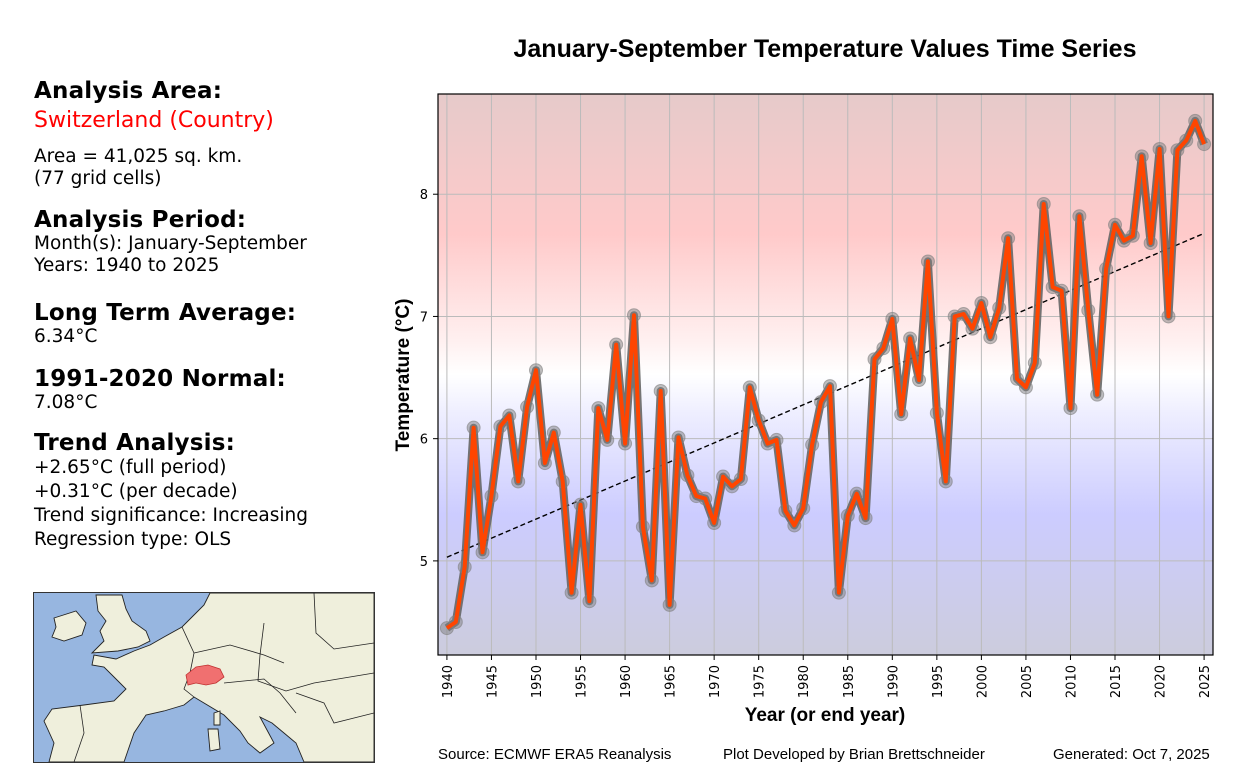 This screenshot has width=1250, height=780. I want to click on y-axis-ticks: 5 6 7 8, so click(429, 379).